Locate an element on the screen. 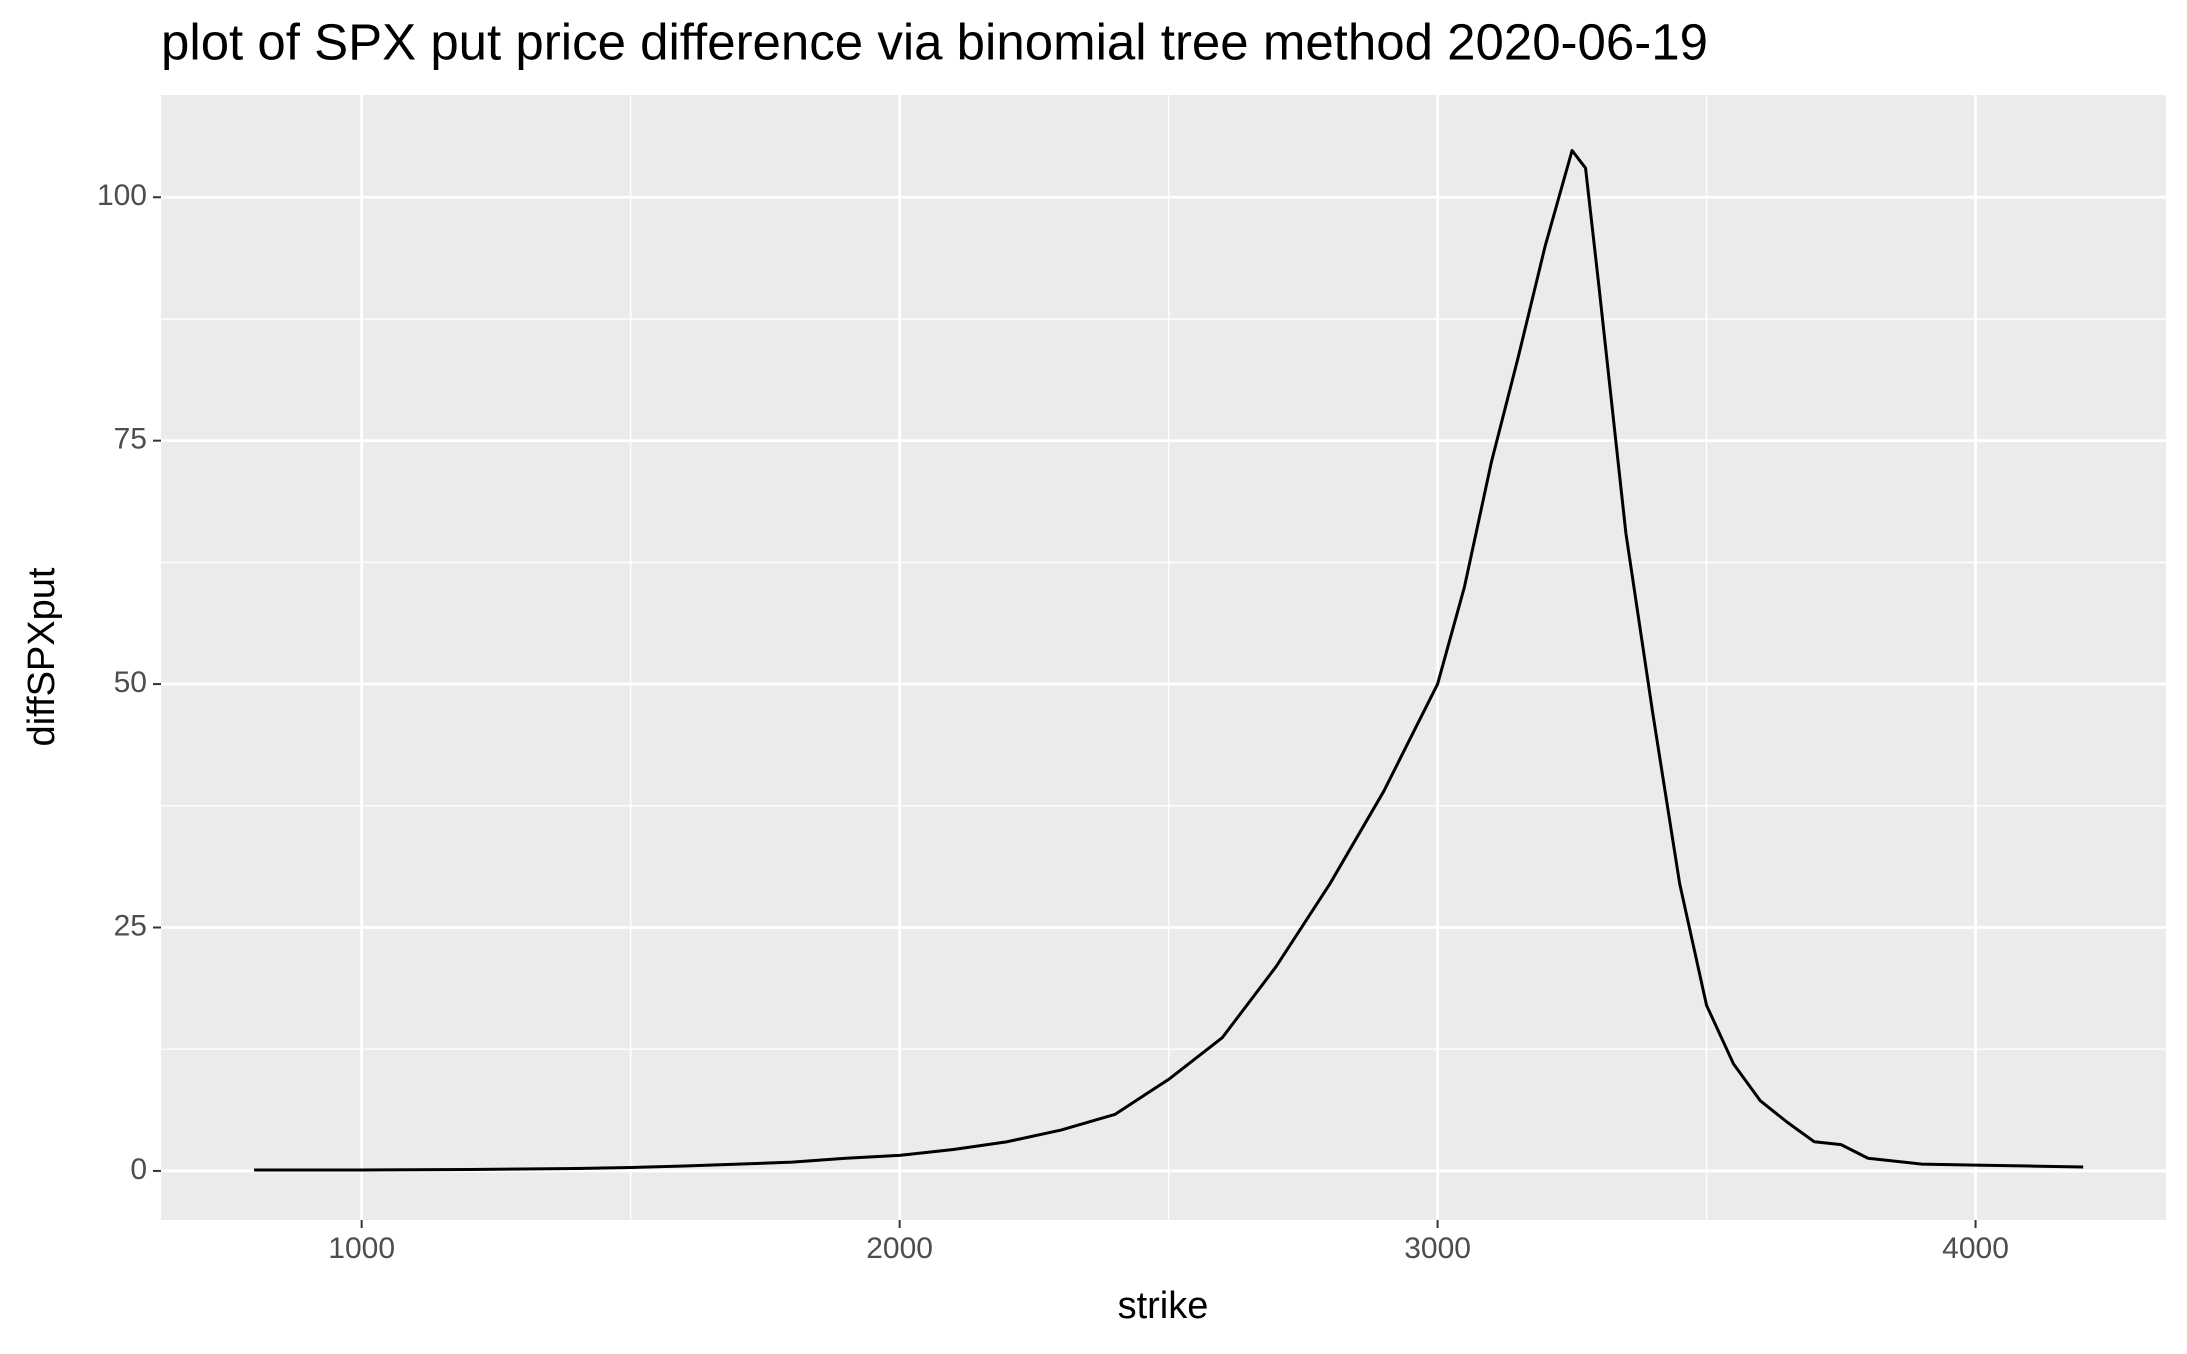 The image size is (2187, 1354). x-tick-label: 4000 is located at coordinates (1975, 1248).